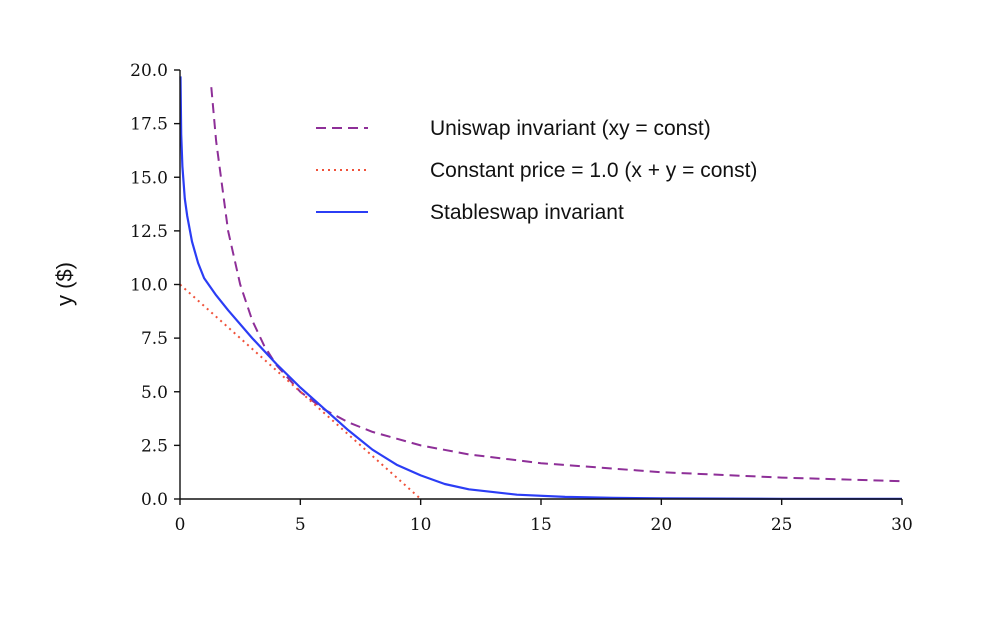 This screenshot has width=994, height=640. I want to click on x-tick-label: 10, so click(421, 525).